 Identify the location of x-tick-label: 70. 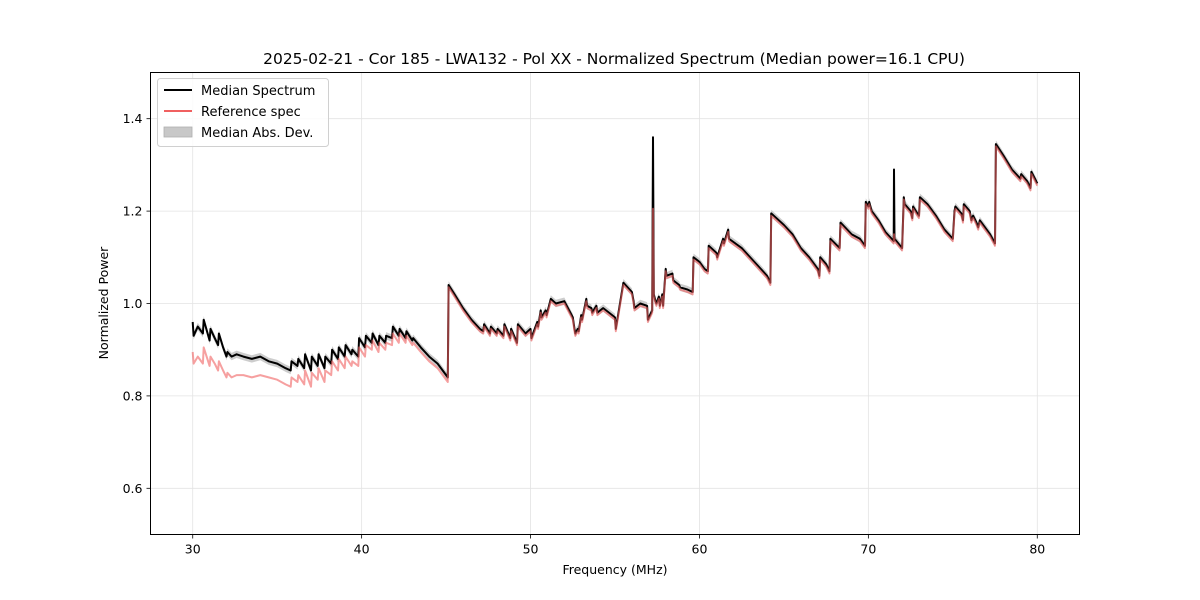
(868, 549).